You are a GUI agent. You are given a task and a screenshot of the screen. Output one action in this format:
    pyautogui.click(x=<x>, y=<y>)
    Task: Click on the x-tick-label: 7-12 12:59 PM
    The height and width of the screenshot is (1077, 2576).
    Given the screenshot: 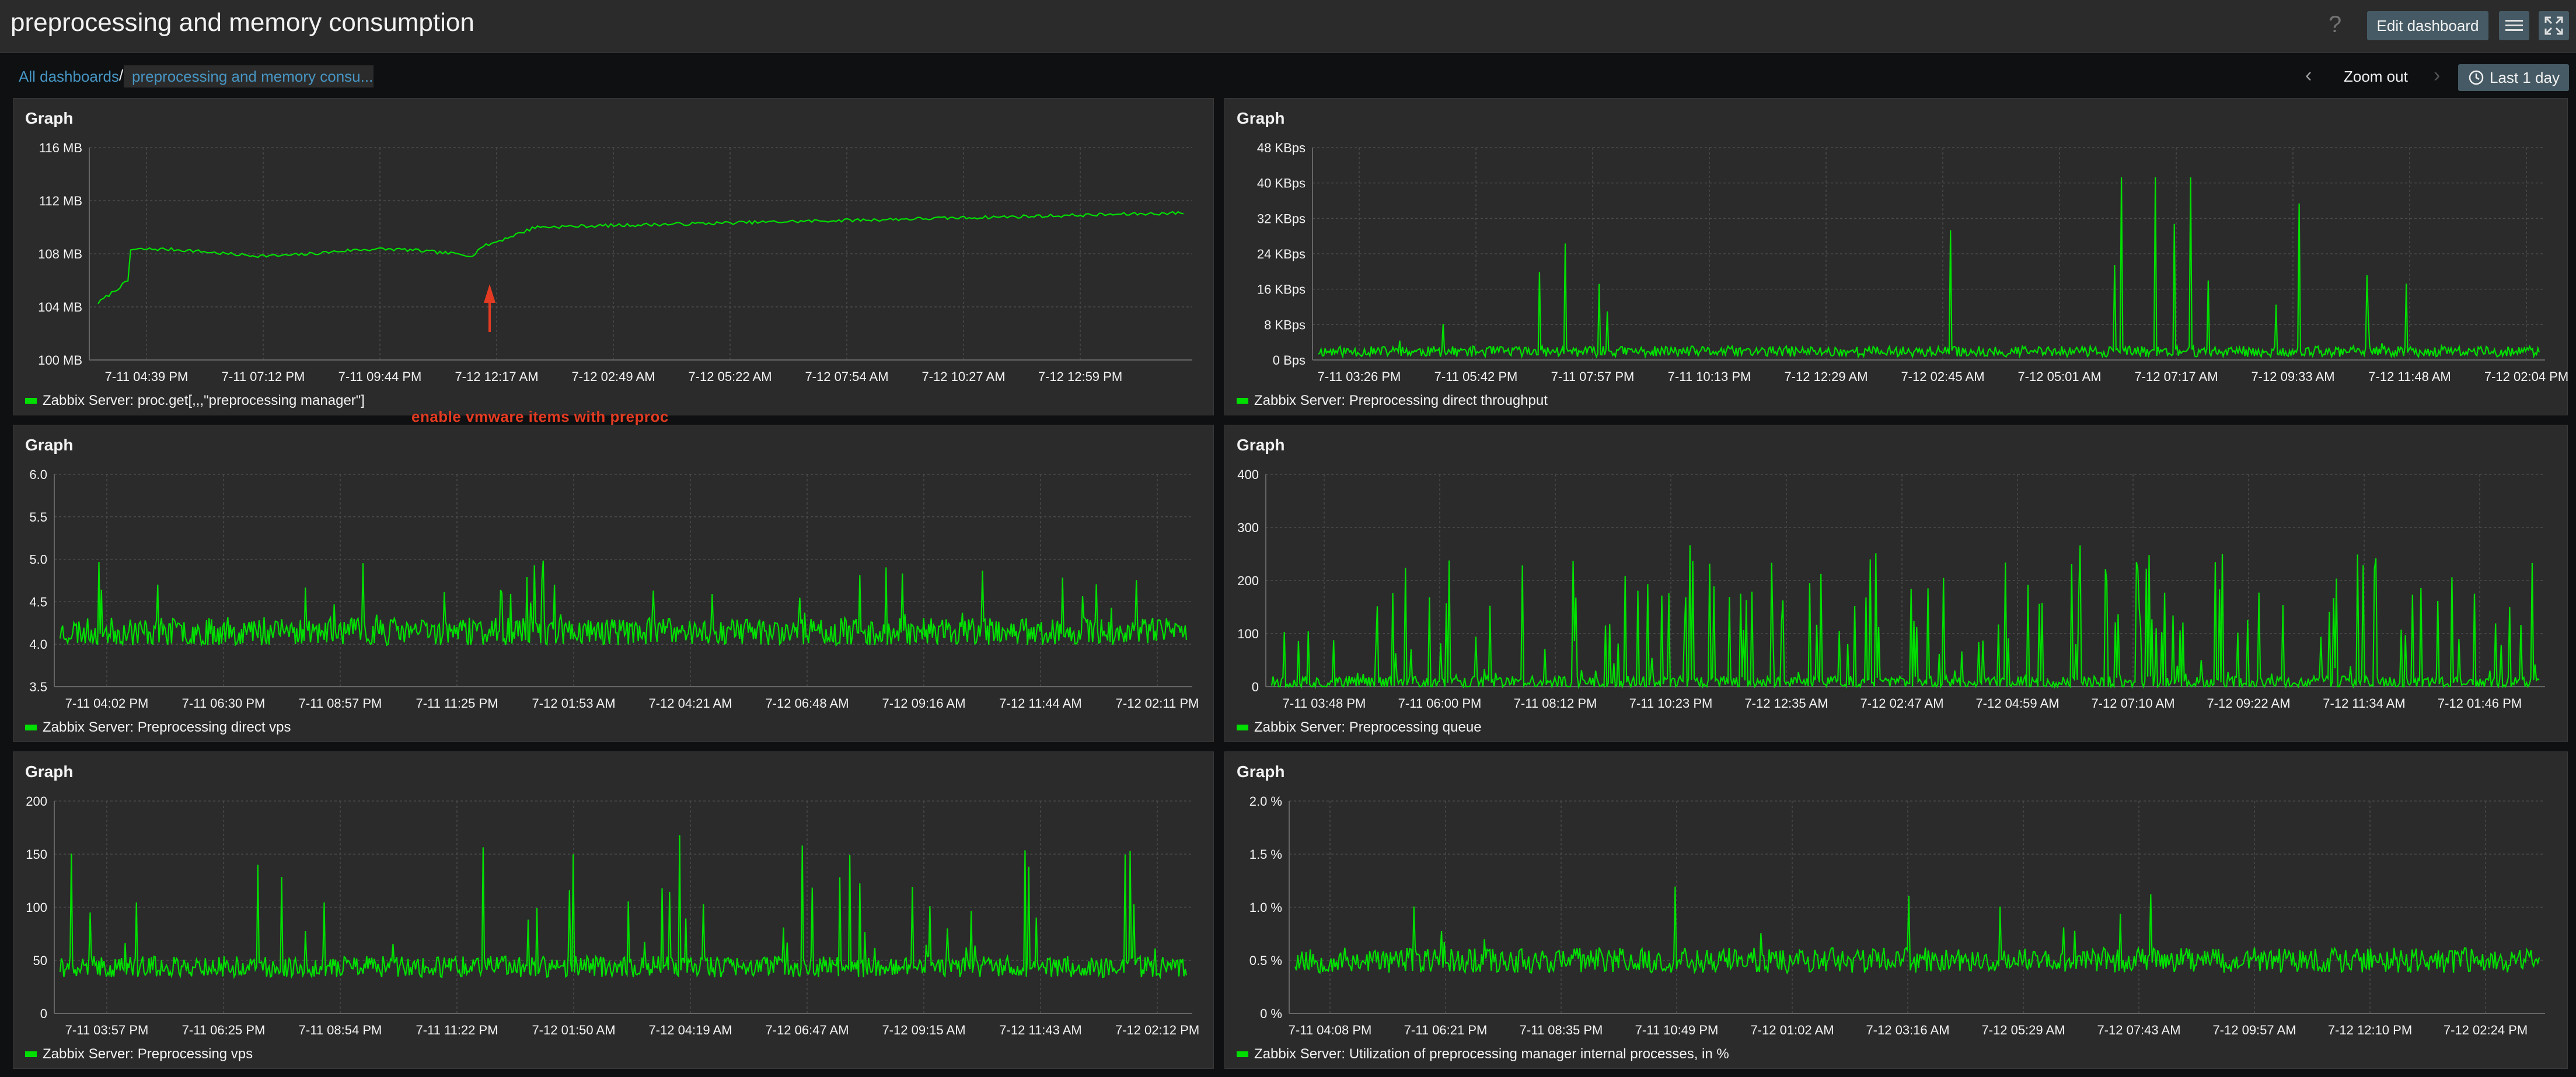 What is the action you would take?
    pyautogui.click(x=1080, y=376)
    